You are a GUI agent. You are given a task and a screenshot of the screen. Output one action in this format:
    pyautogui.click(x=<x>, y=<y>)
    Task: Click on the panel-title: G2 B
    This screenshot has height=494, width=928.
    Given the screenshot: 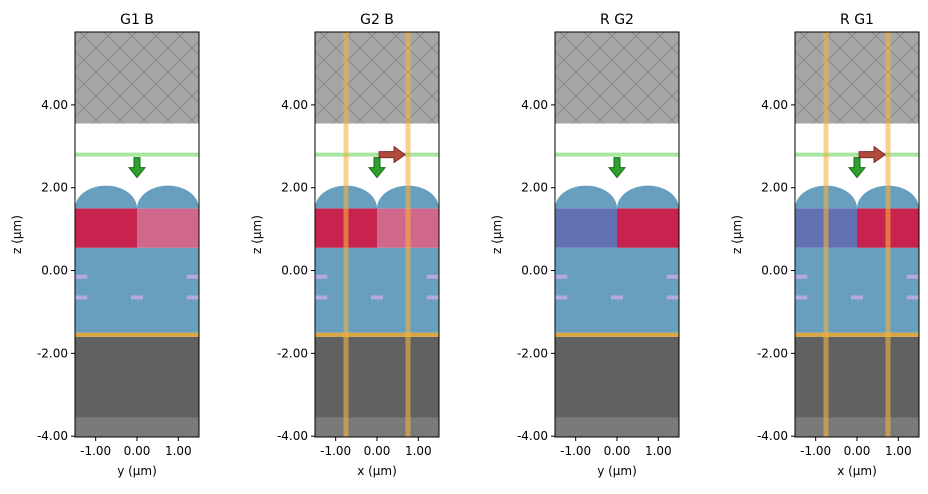 What is the action you would take?
    pyautogui.click(x=377, y=20)
    